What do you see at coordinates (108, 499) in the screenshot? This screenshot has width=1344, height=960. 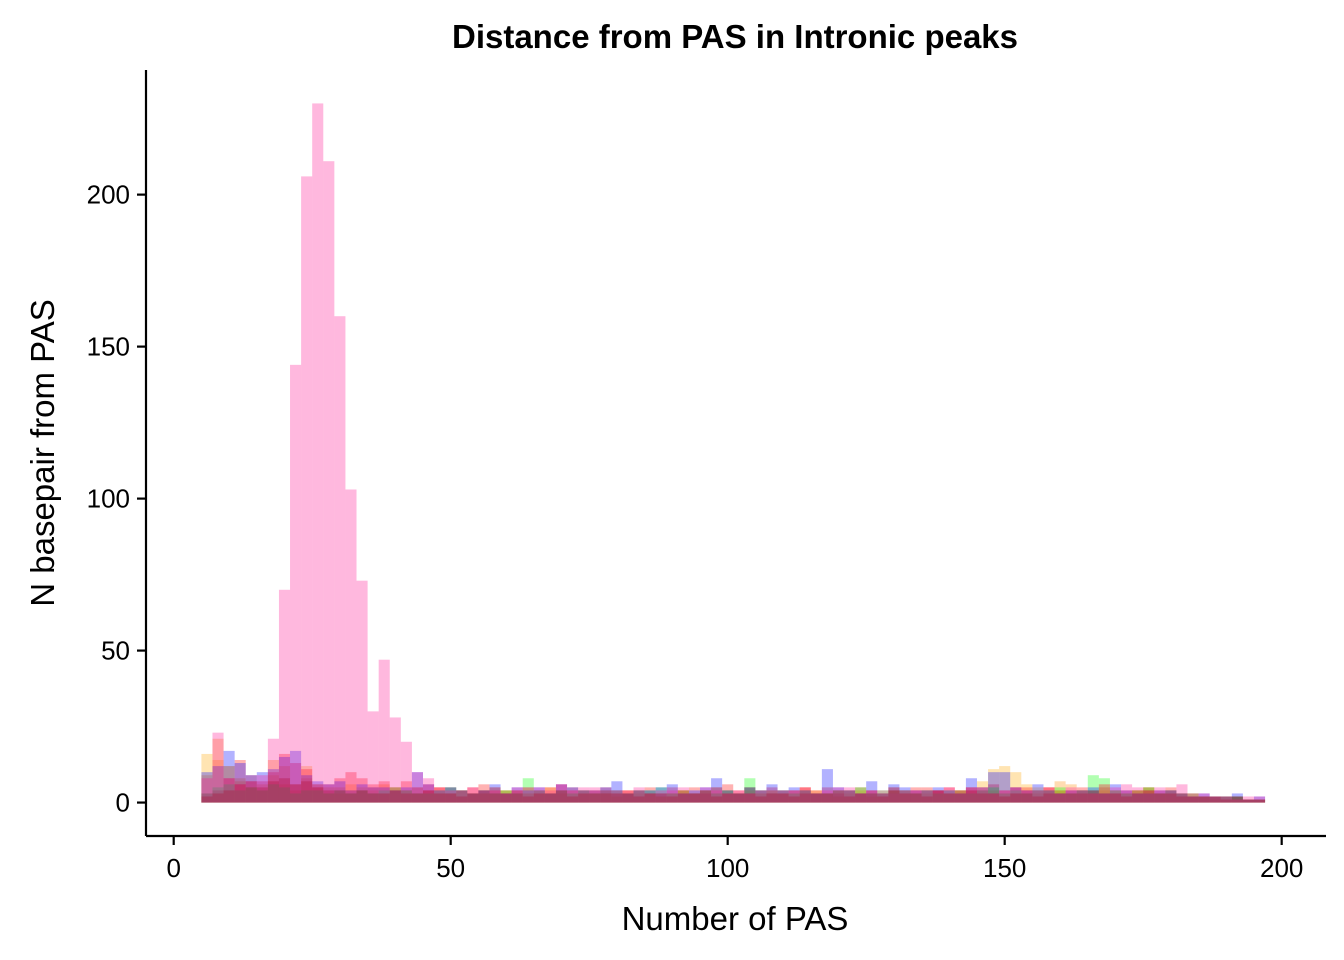 I see `y-tick-label: 100` at bounding box center [108, 499].